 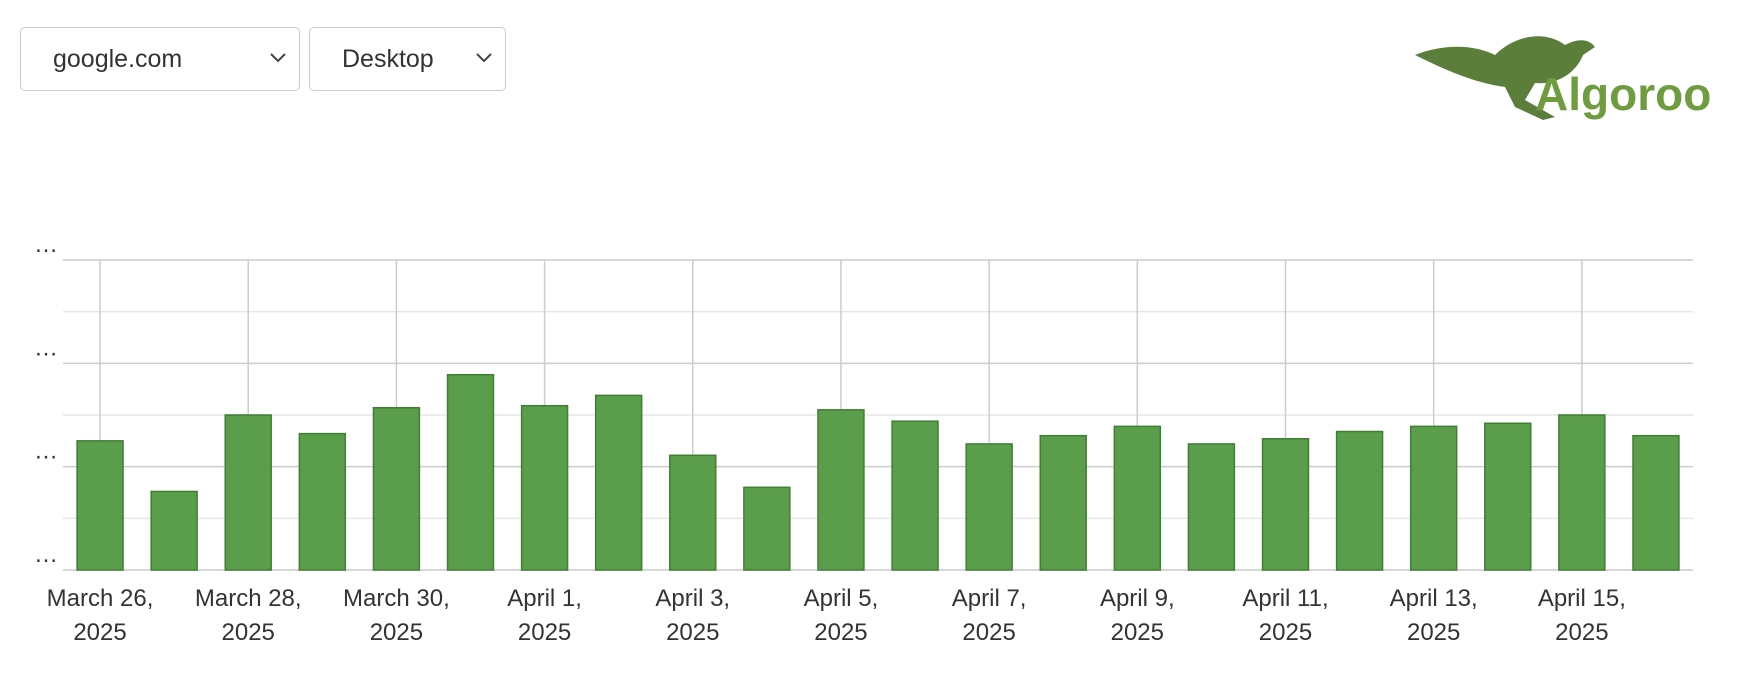 What do you see at coordinates (1285, 615) in the screenshot?
I see `x-tick-label: April 11, 2025` at bounding box center [1285, 615].